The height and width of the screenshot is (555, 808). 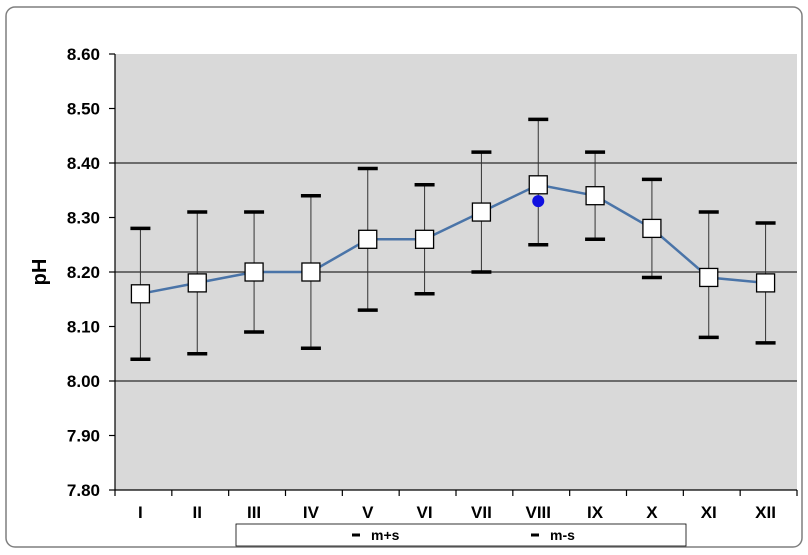 What do you see at coordinates (140, 512) in the screenshot?
I see `x-tick-label: I` at bounding box center [140, 512].